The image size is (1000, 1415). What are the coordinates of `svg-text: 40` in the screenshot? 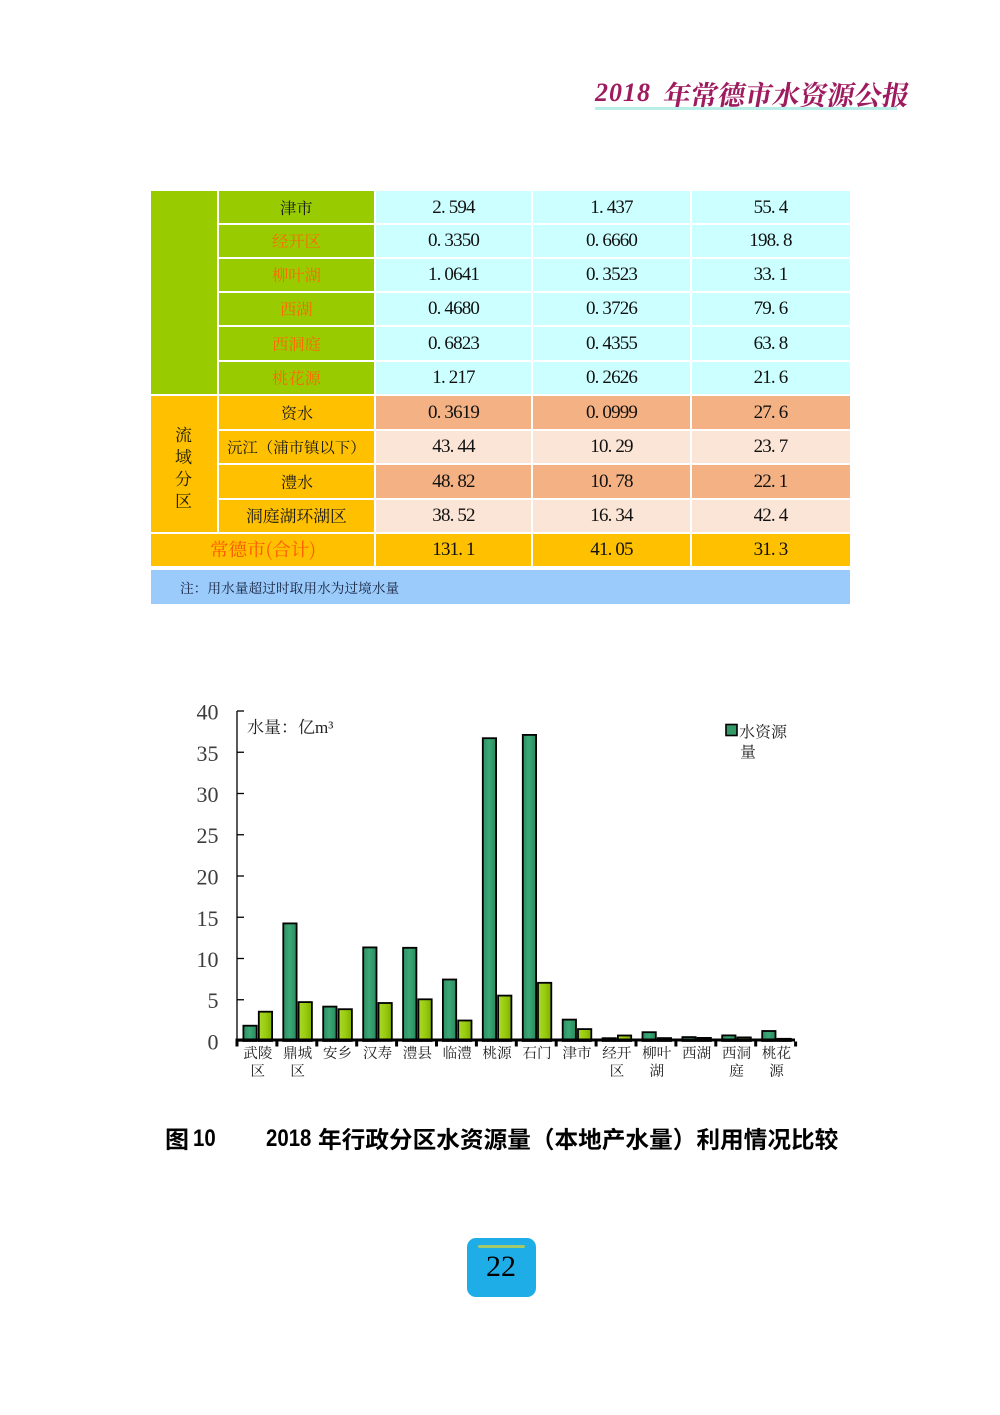 It's located at (208, 712).